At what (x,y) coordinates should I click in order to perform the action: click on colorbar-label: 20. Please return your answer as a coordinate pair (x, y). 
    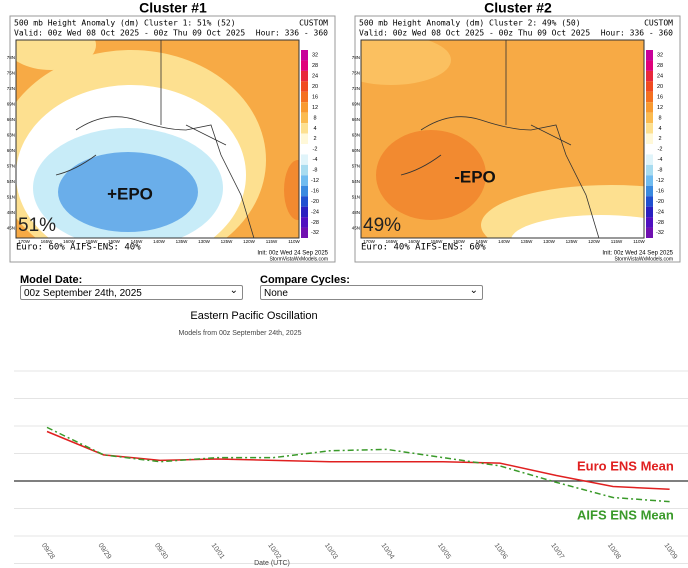
    Looking at the image, I should click on (315, 87).